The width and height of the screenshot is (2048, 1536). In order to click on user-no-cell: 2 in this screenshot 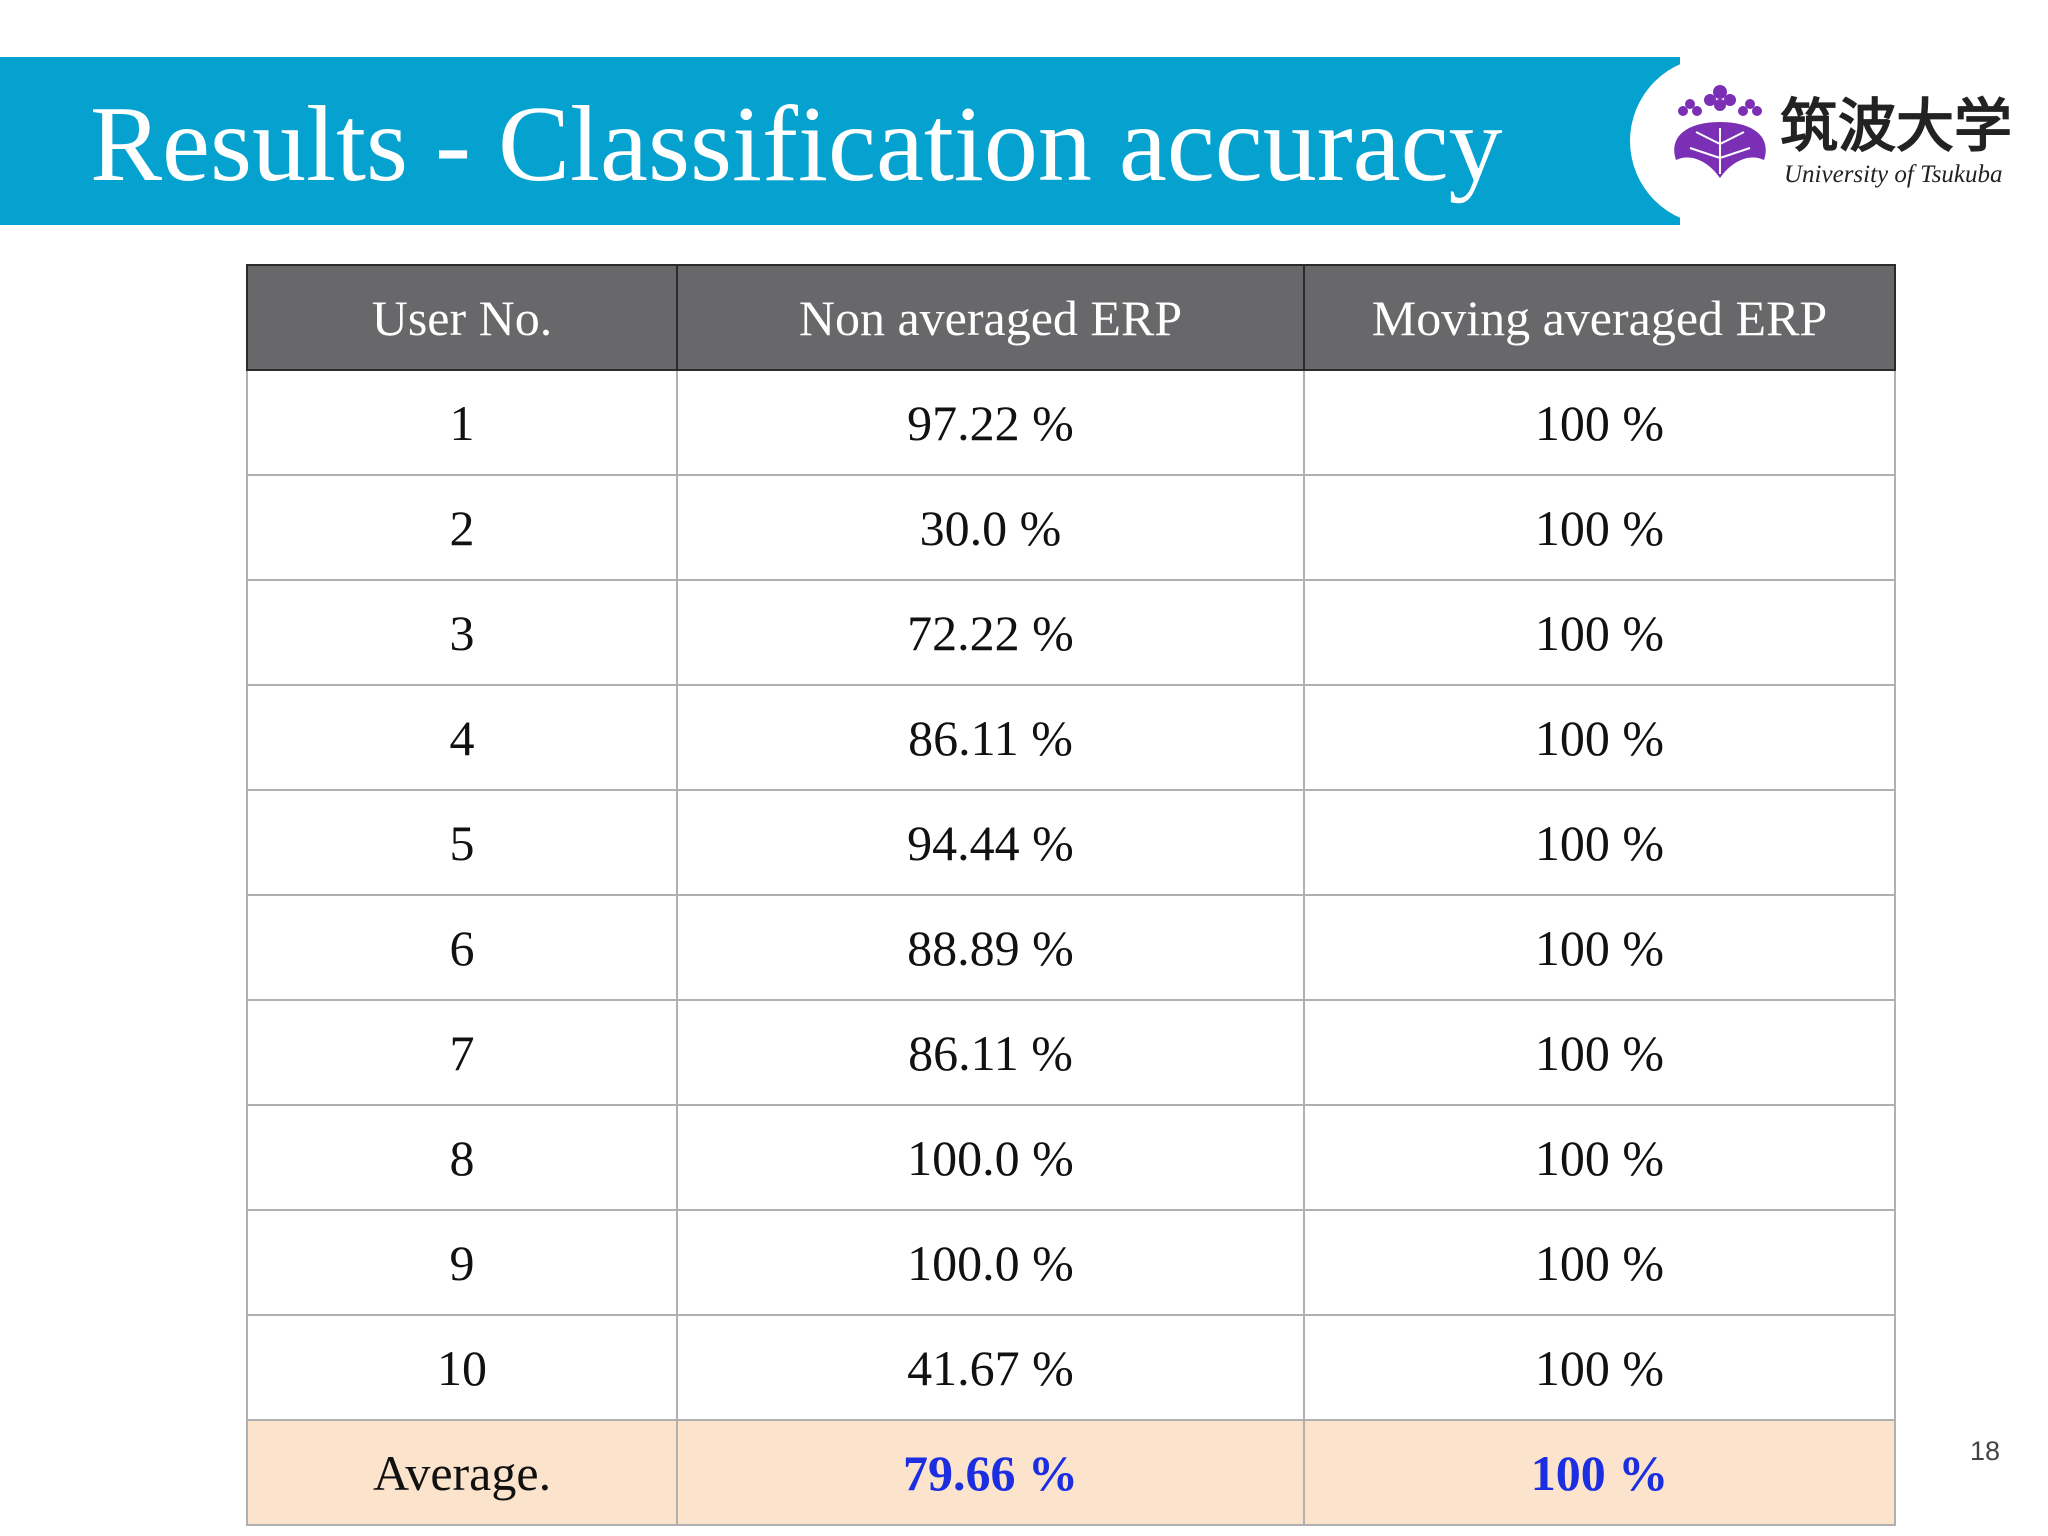, I will do `click(462, 527)`.